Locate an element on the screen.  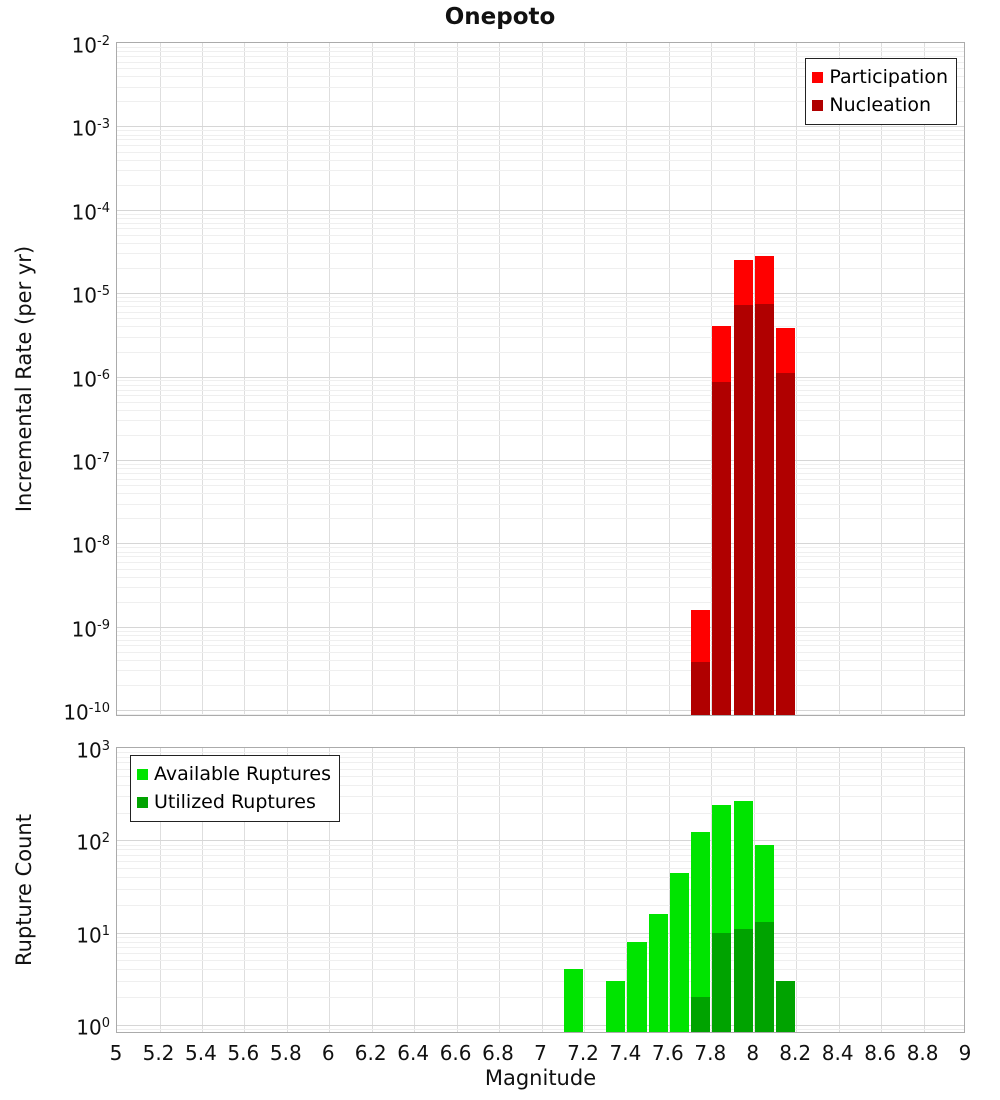
utilized-ruptures-swatch-icon is located at coordinates (142, 802).